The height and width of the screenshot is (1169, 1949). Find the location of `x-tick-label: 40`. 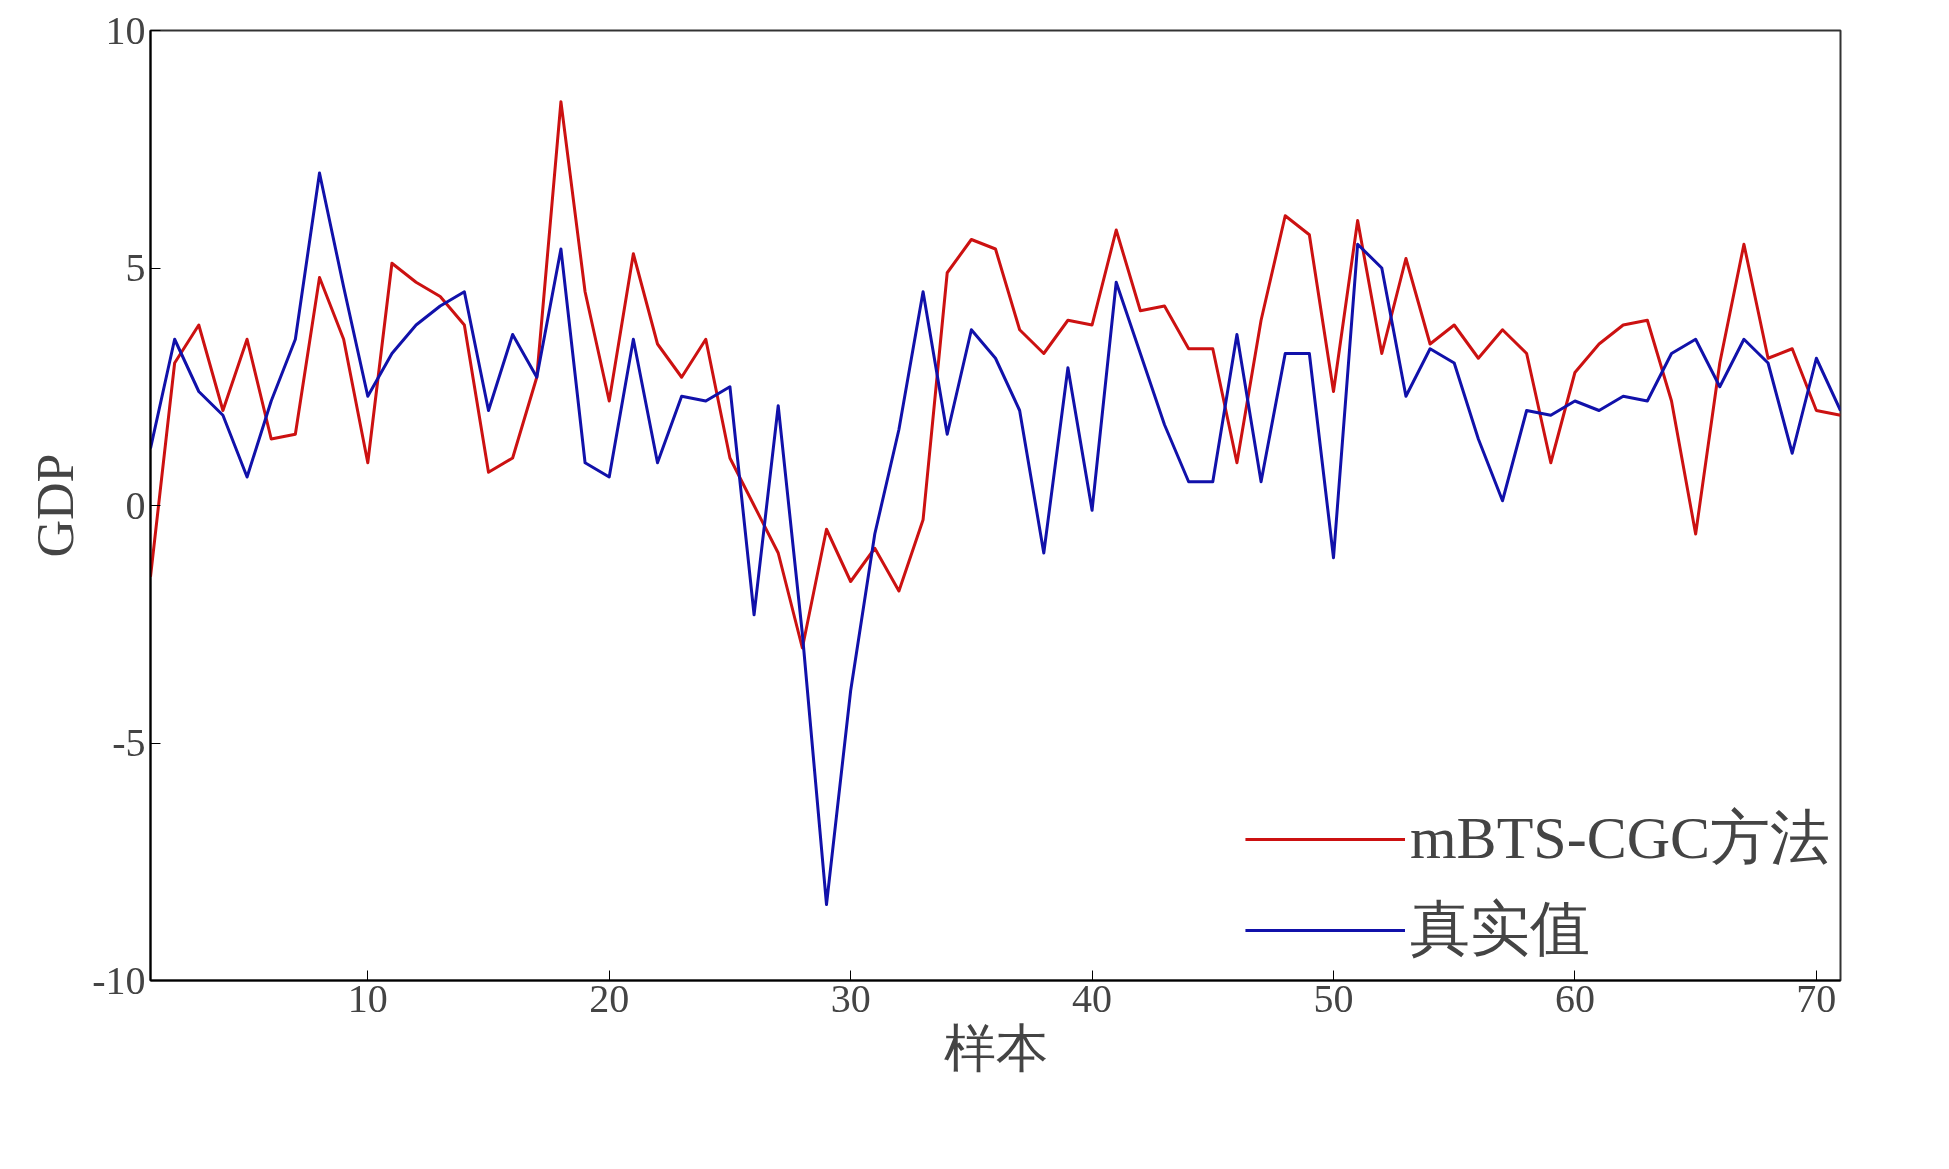

x-tick-label: 40 is located at coordinates (1092, 998).